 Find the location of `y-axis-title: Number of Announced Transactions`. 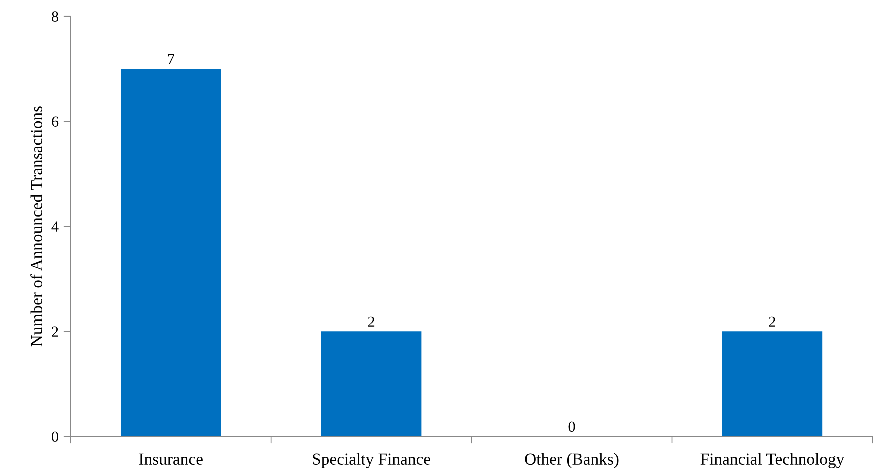

y-axis-title: Number of Announced Transactions is located at coordinates (36, 226).